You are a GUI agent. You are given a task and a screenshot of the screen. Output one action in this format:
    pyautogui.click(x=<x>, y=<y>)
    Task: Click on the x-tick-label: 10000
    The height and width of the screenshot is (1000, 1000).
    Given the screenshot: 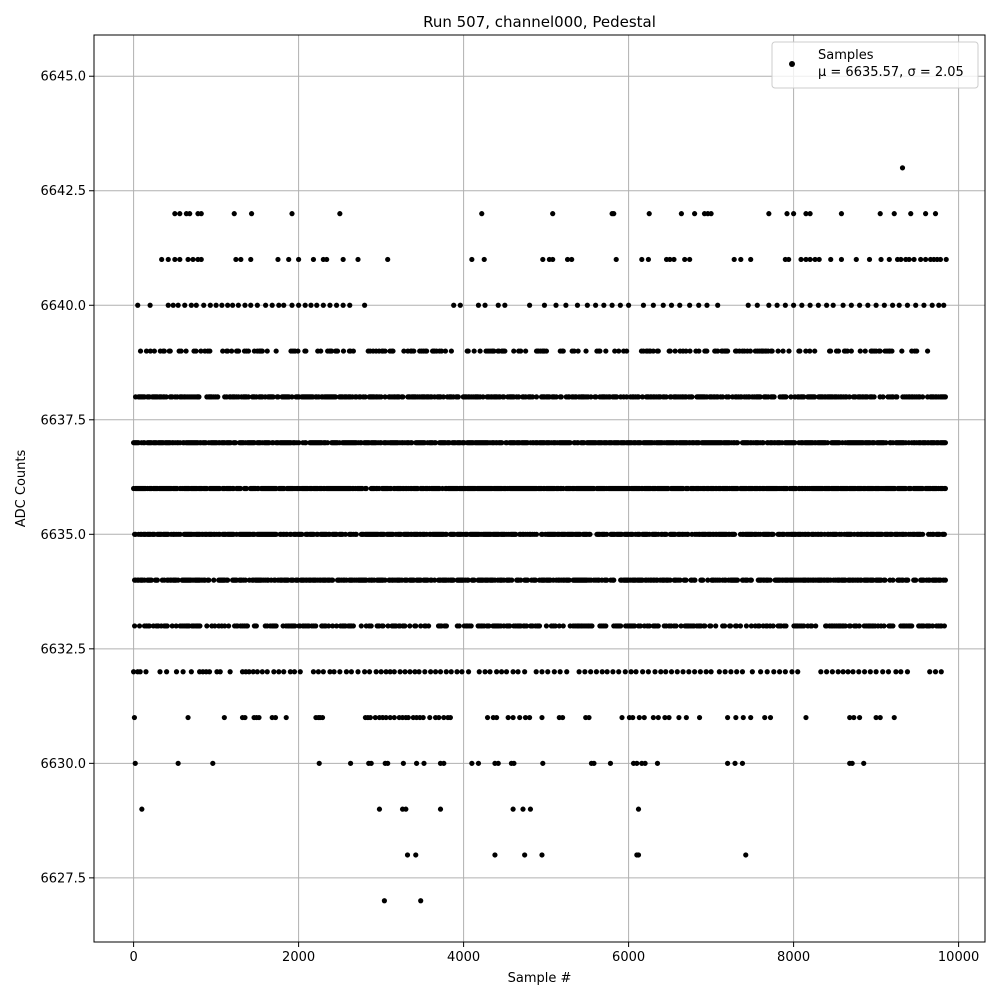 What is the action you would take?
    pyautogui.click(x=958, y=957)
    